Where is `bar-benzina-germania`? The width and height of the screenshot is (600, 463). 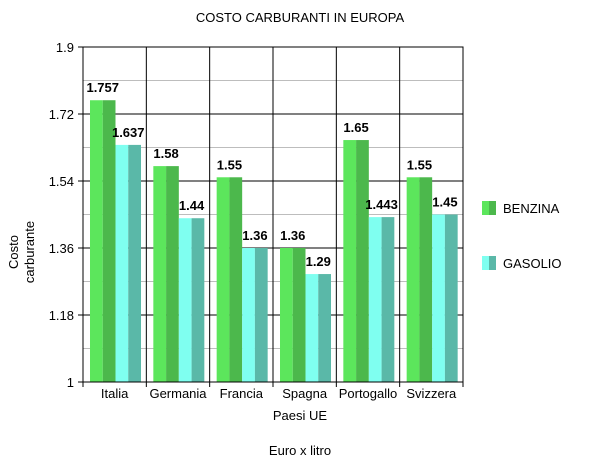
bar-benzina-germania is located at coordinates (160, 274).